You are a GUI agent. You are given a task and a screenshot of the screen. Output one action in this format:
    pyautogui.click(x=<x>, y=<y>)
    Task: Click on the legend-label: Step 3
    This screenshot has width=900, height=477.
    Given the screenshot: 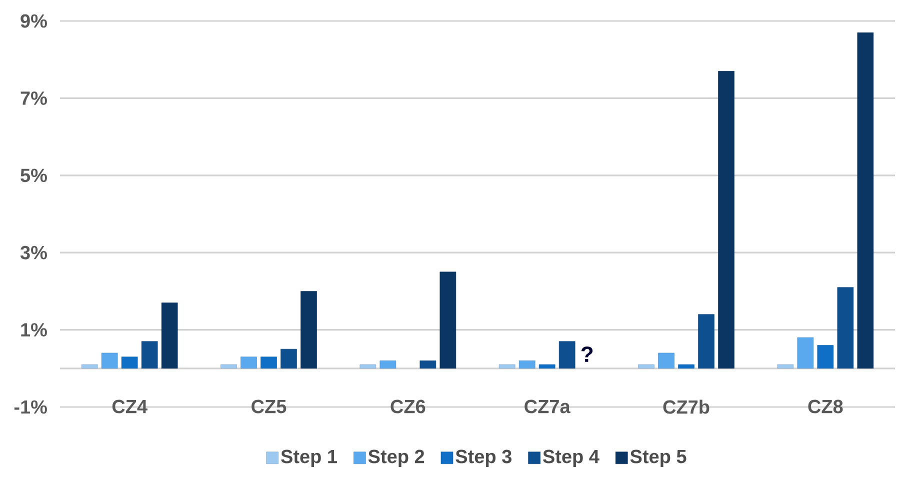 What is the action you would take?
    pyautogui.click(x=484, y=459)
    